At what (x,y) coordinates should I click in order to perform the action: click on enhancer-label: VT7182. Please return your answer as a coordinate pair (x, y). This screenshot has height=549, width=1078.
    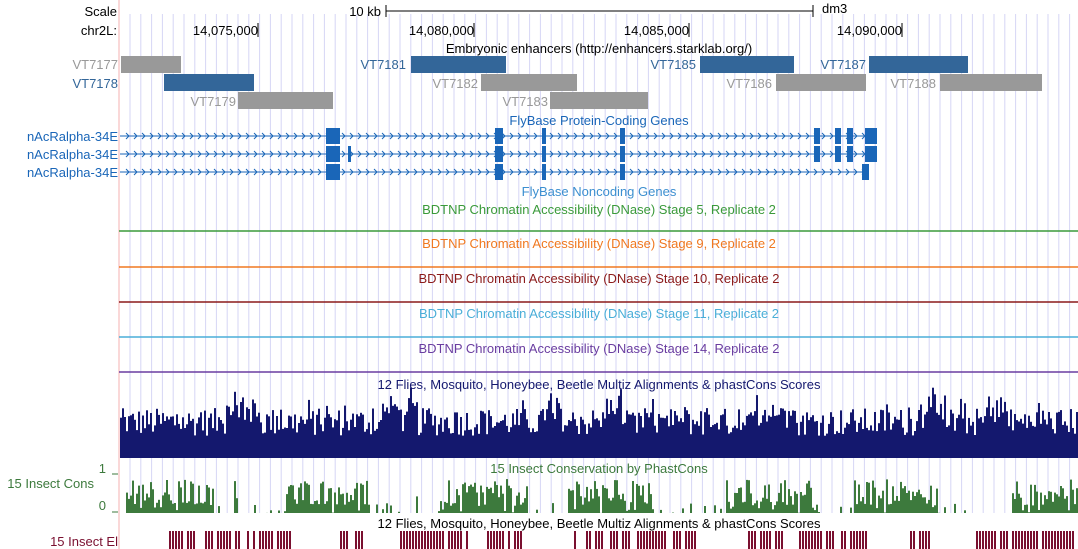
    Looking at the image, I should click on (455, 83).